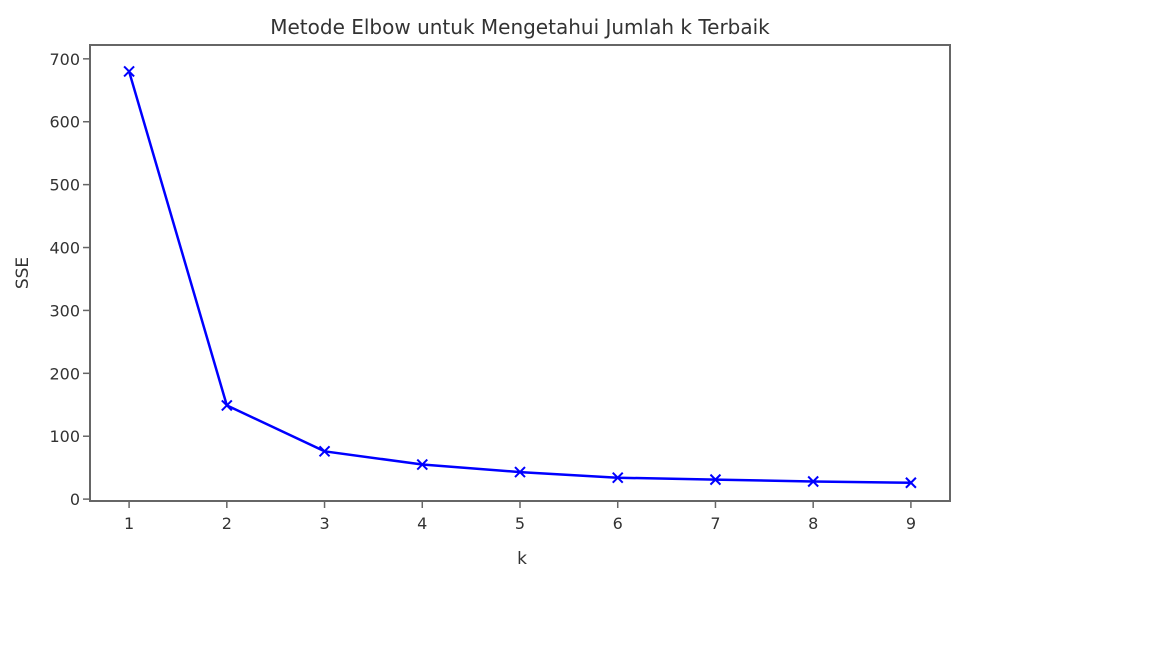 The width and height of the screenshot is (1152, 648). Describe the element at coordinates (64, 310) in the screenshot. I see `y-tick-label: 300` at that location.